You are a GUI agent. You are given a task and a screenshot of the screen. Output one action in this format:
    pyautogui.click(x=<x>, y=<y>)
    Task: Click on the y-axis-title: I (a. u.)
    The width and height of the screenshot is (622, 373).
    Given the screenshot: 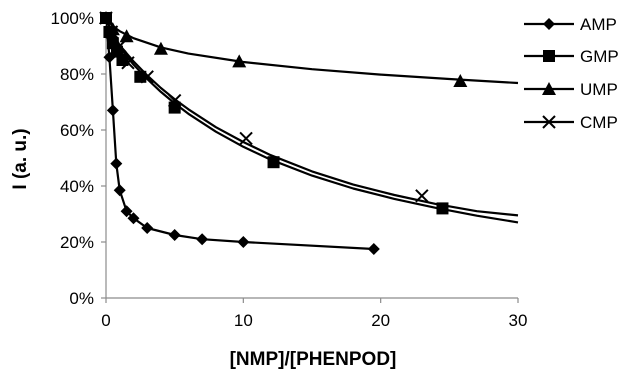 What is the action you would take?
    pyautogui.click(x=20, y=158)
    